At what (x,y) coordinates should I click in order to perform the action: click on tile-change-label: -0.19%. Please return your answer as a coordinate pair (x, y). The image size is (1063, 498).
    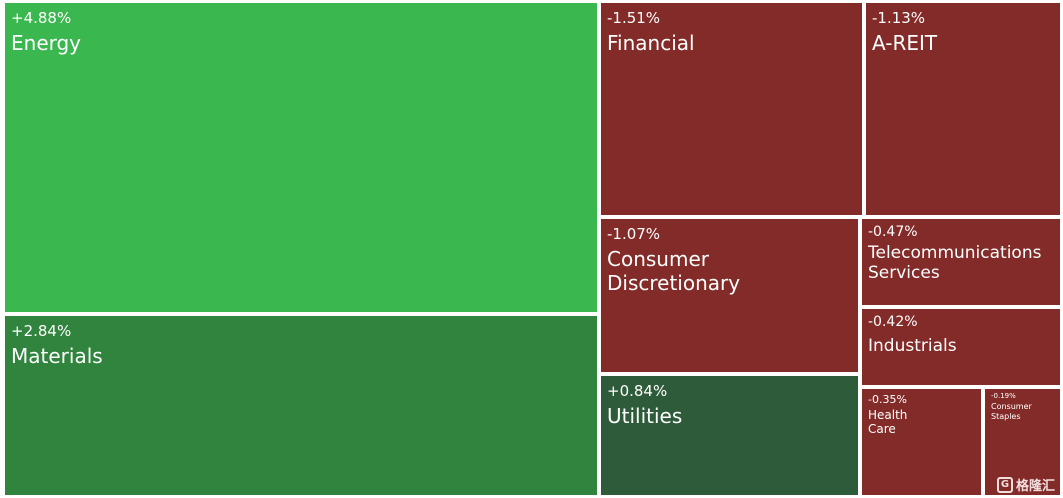
    Looking at the image, I should click on (1003, 396).